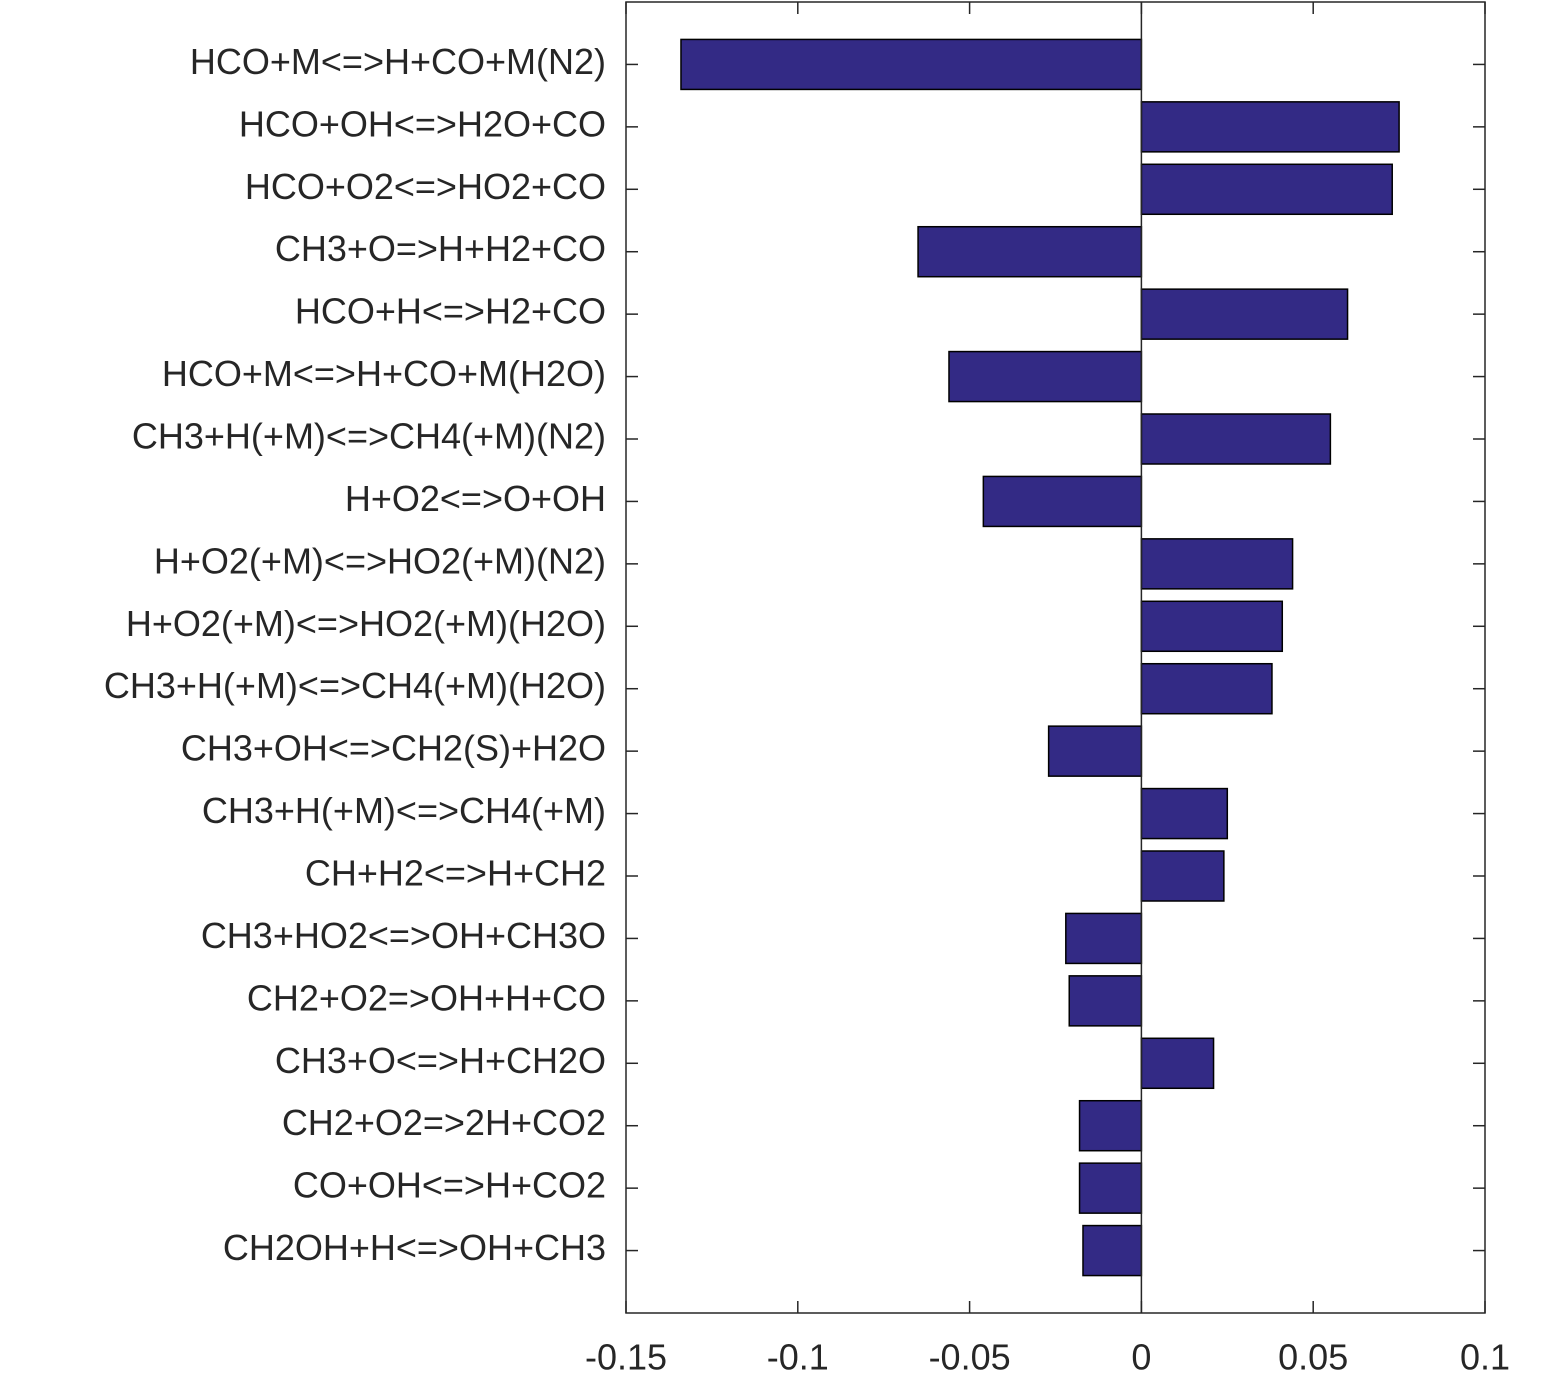 The width and height of the screenshot is (1563, 1392). Describe the element at coordinates (366, 623) in the screenshot. I see `y-tick-label: H+O2(+M)<=>HO2(+M)(H2O)` at that location.